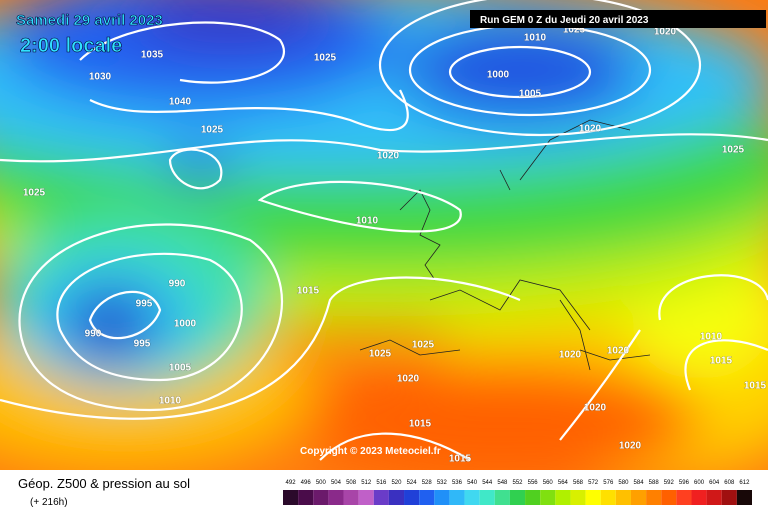  What do you see at coordinates (714, 483) in the screenshot?
I see `legend-label: 604` at bounding box center [714, 483].